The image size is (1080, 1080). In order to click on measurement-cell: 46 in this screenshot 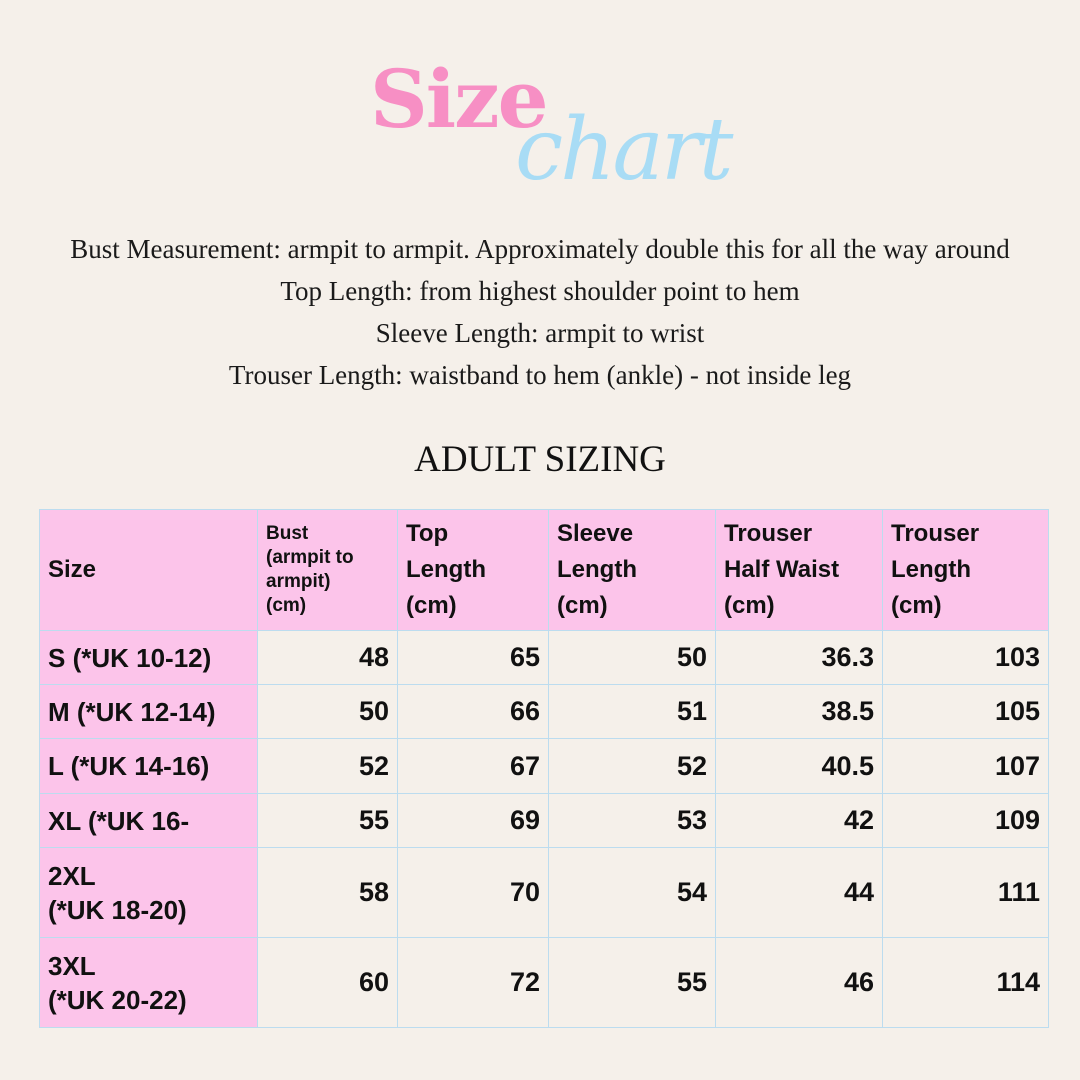, I will do `click(799, 982)`.